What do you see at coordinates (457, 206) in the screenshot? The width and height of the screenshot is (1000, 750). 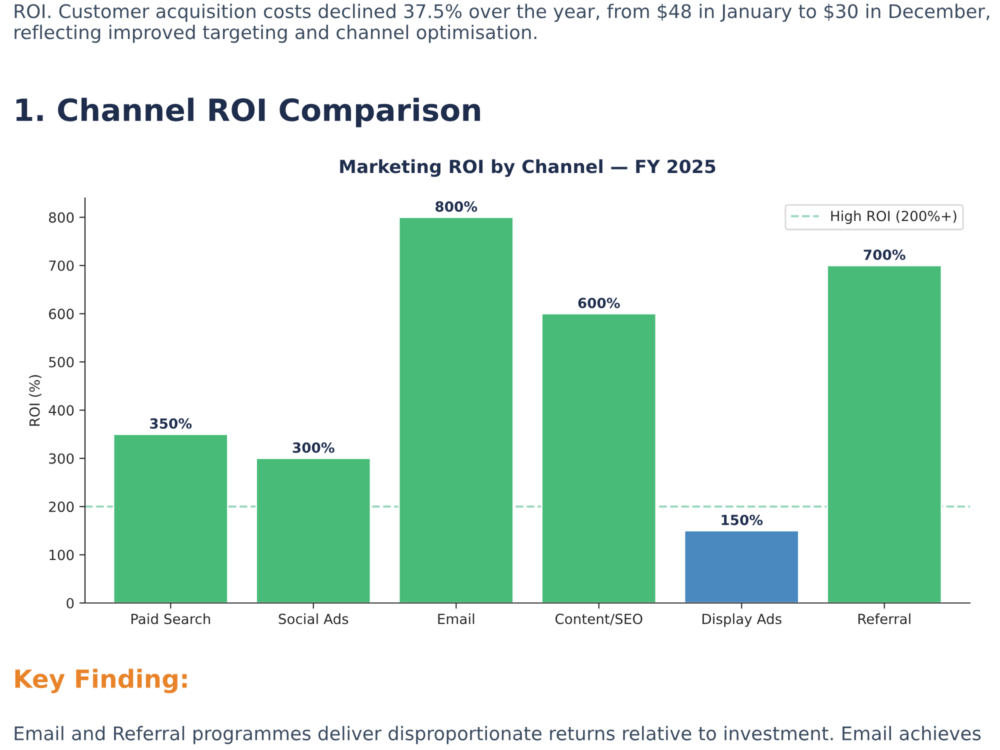 I see `data-label: 800%` at bounding box center [457, 206].